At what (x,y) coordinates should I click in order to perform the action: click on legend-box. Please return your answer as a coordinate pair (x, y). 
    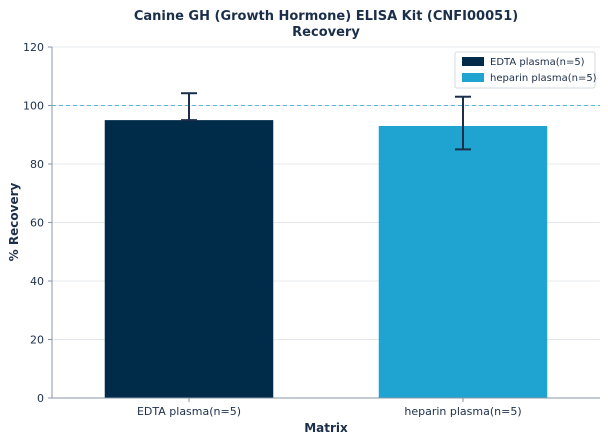
    Looking at the image, I should click on (525, 70).